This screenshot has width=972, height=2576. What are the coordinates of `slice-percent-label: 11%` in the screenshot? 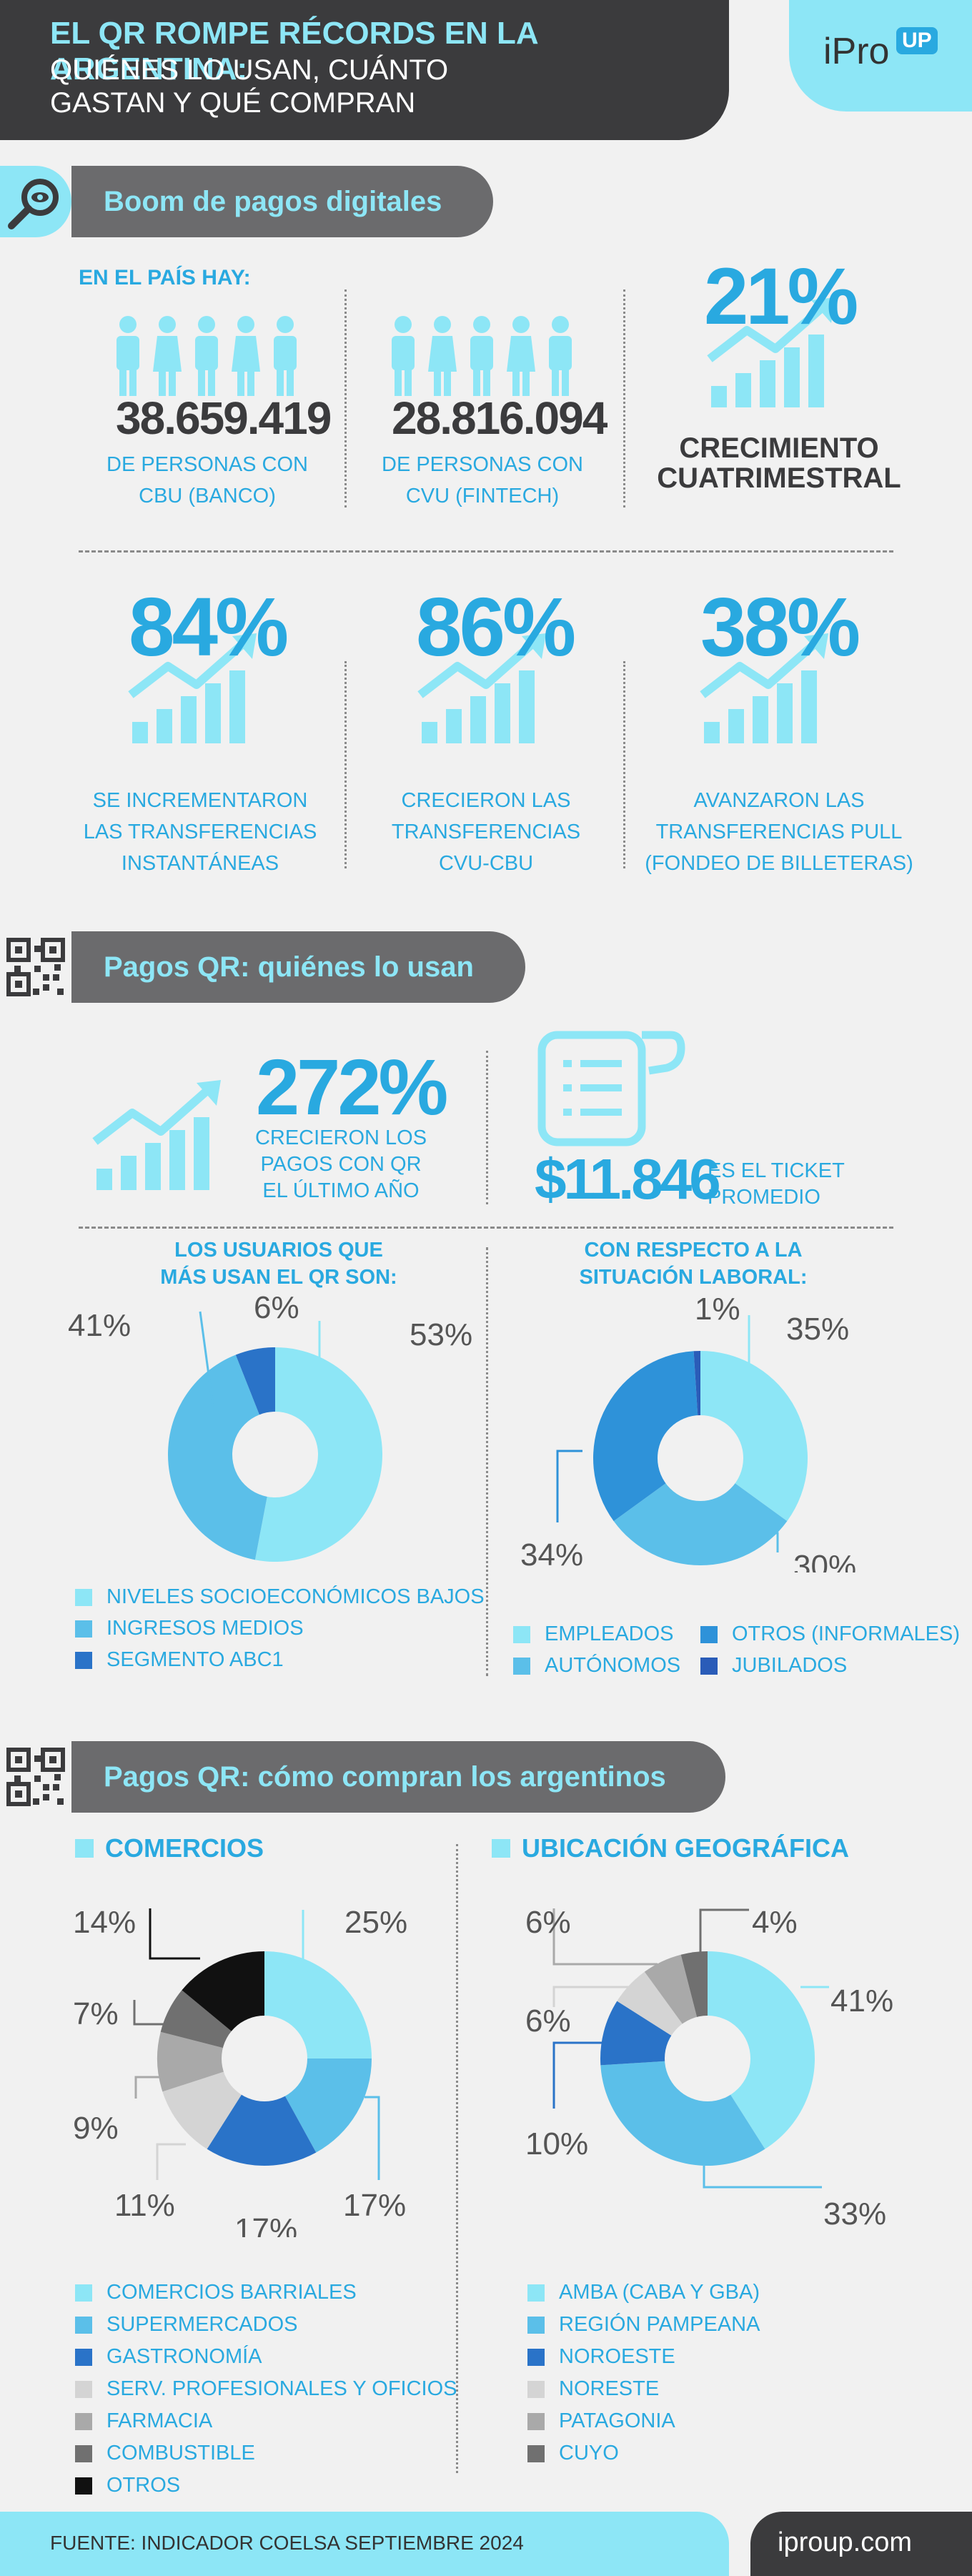 It's located at (145, 2205).